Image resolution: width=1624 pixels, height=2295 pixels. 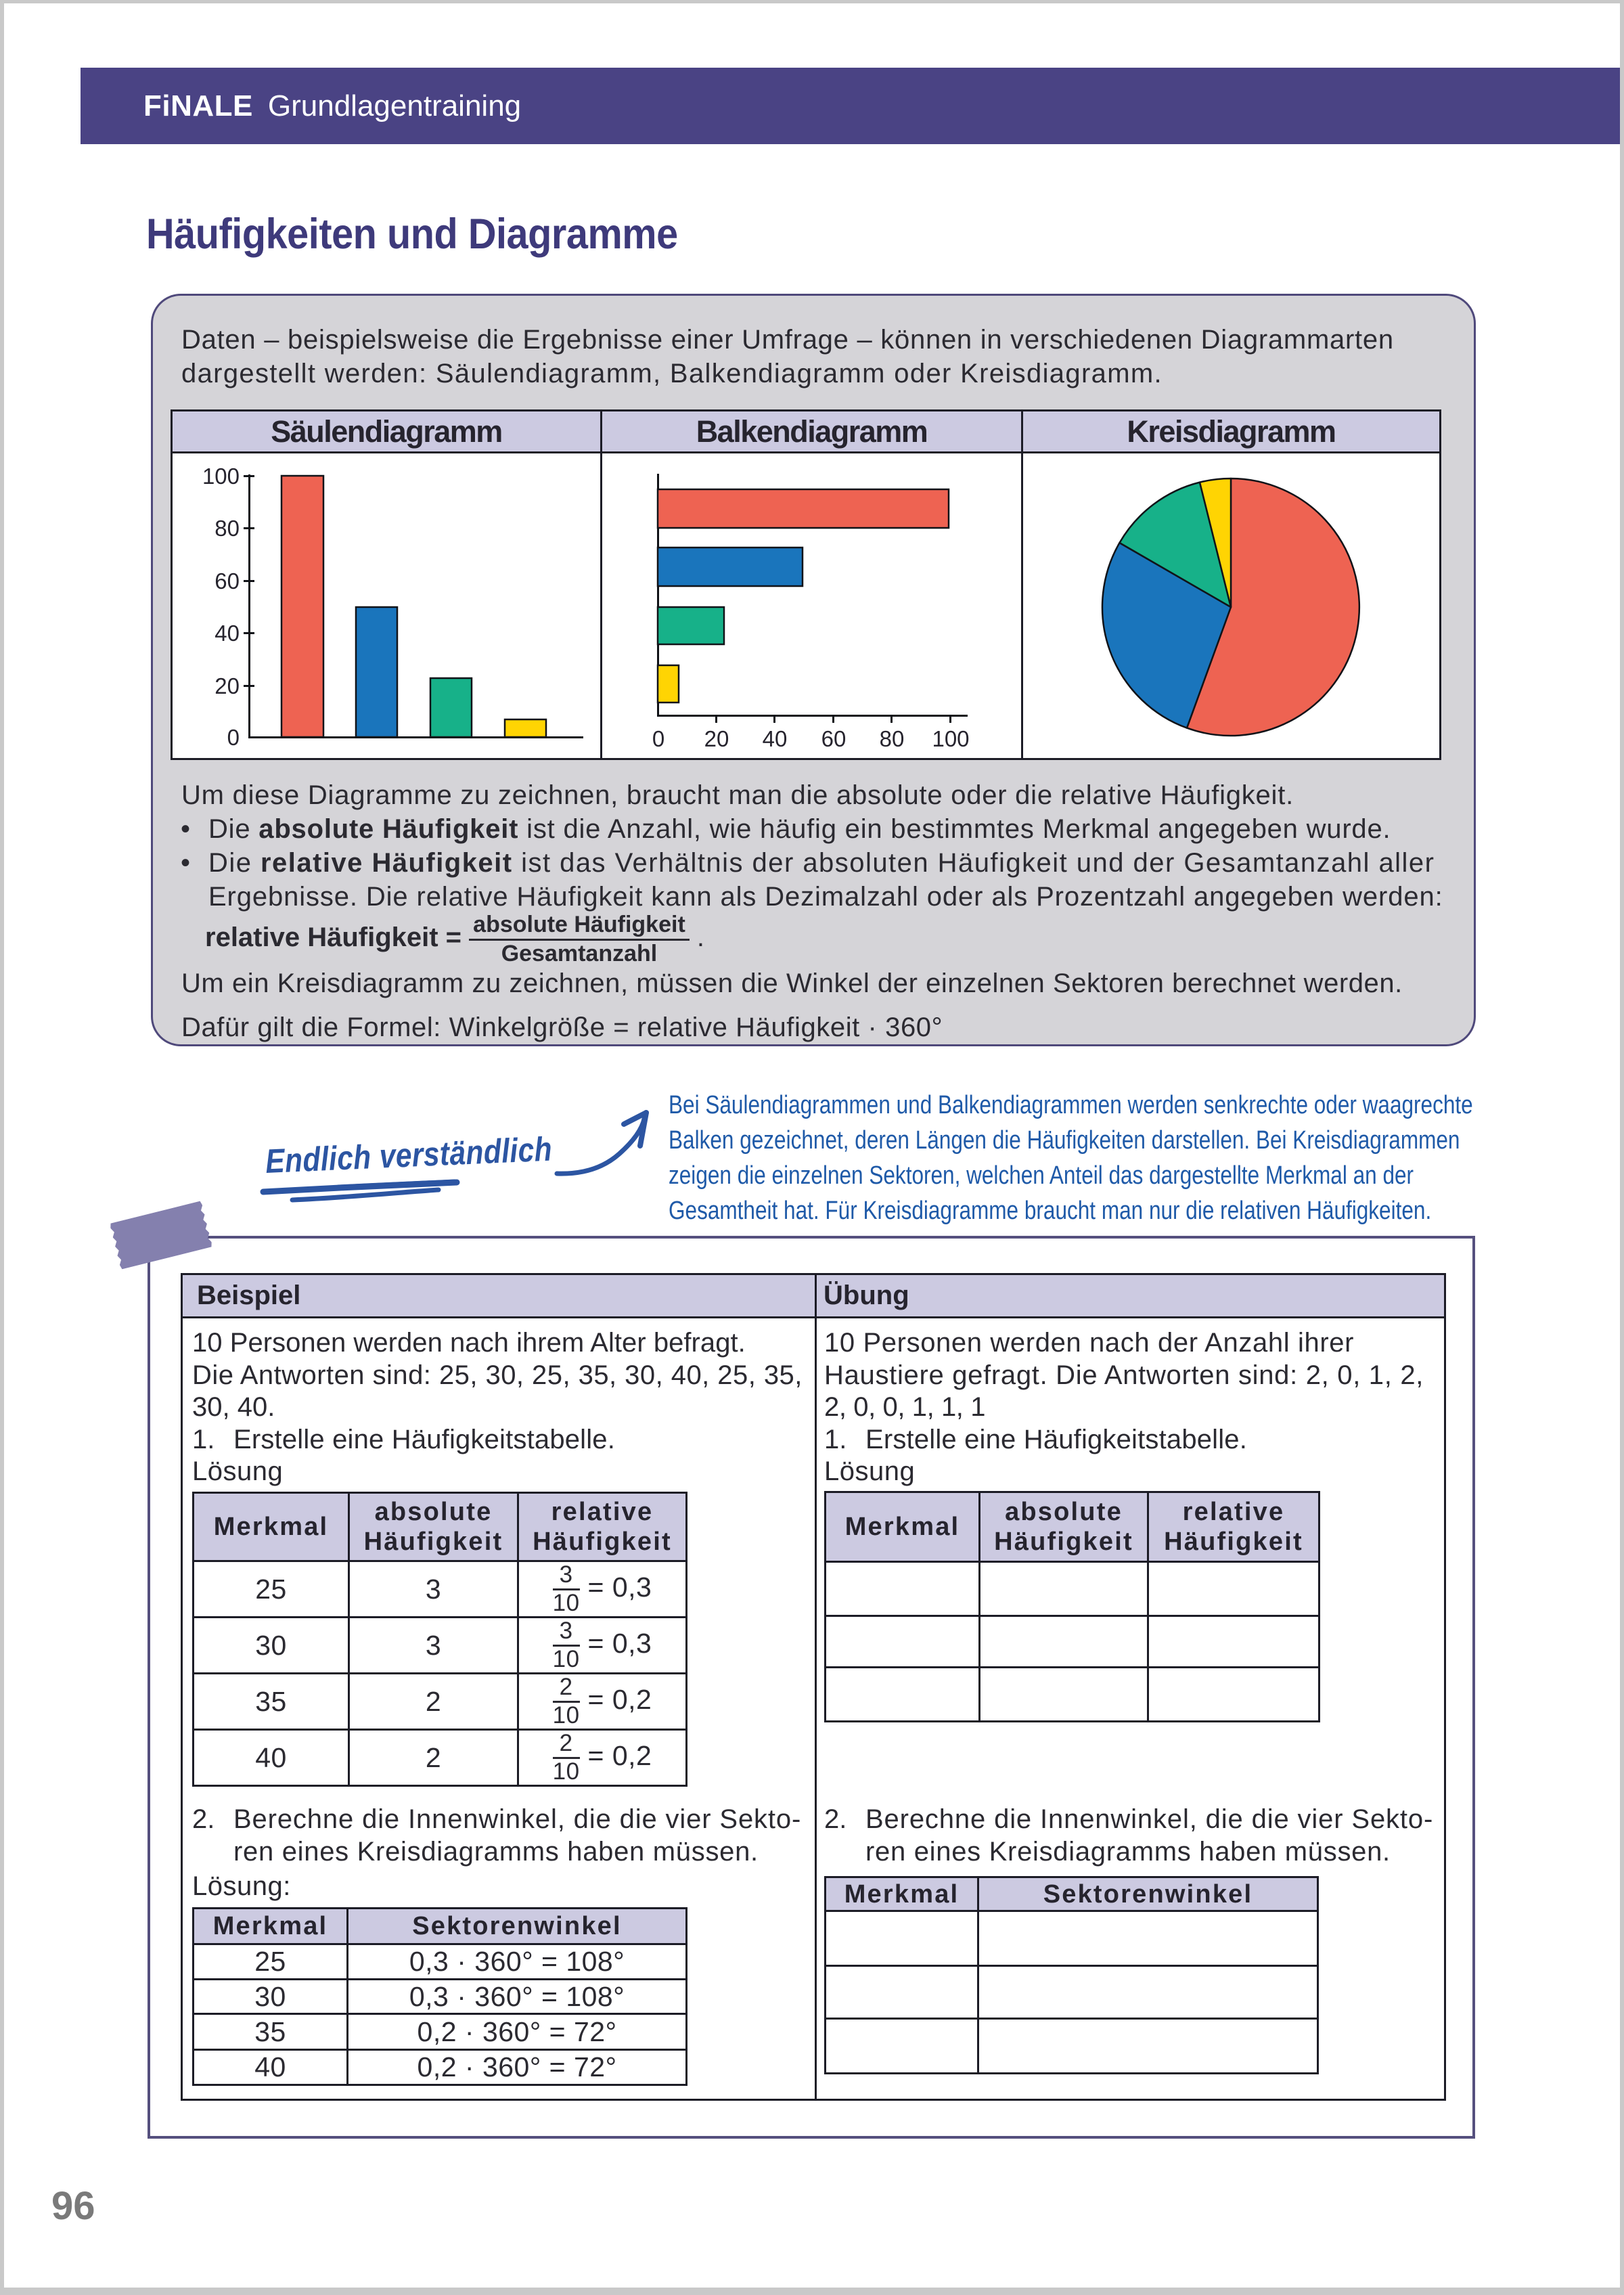 I want to click on svg-text: Endlich verständlich, so click(x=409, y=1155).